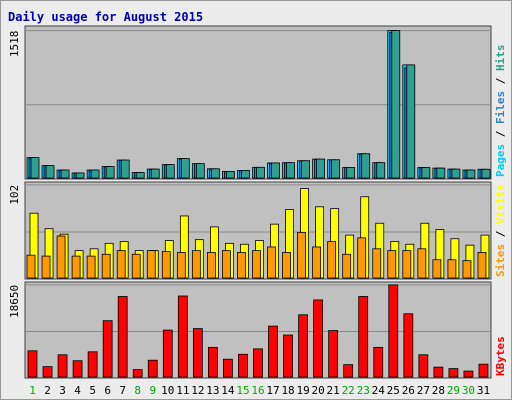 This screenshot has height=401, width=512. What do you see at coordinates (483, 390) in the screenshot?
I see `x-label-day-31: 31` at bounding box center [483, 390].